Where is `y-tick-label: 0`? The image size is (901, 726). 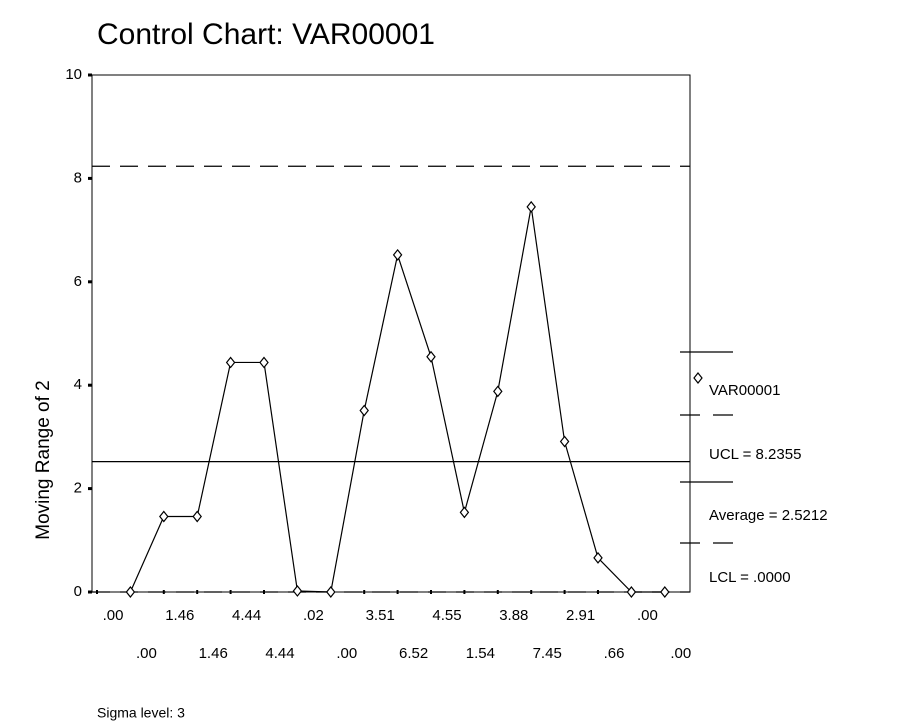
y-tick-label: 0 is located at coordinates (78, 591).